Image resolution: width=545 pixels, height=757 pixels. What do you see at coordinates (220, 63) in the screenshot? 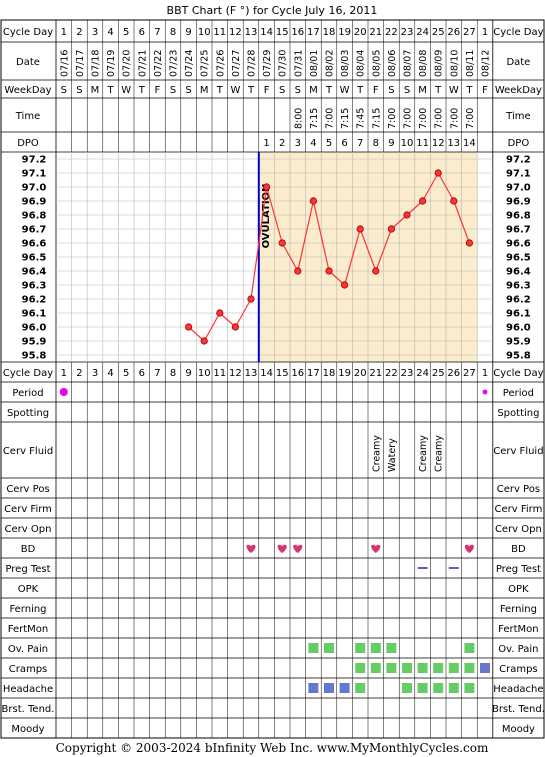
I see `date-label: 07/26` at bounding box center [220, 63].